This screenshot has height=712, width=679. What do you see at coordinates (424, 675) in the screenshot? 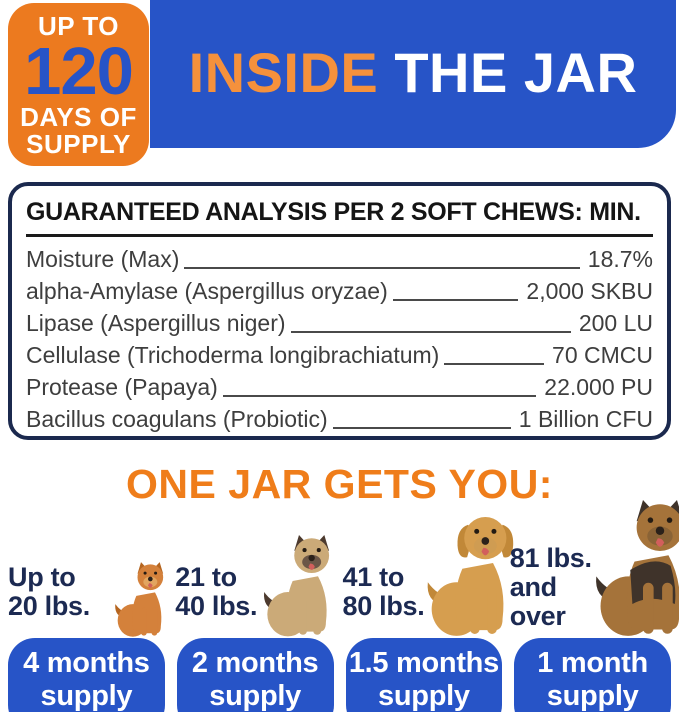
I see `supply-pill-1-5-months: 1.5 months supply` at bounding box center [424, 675].